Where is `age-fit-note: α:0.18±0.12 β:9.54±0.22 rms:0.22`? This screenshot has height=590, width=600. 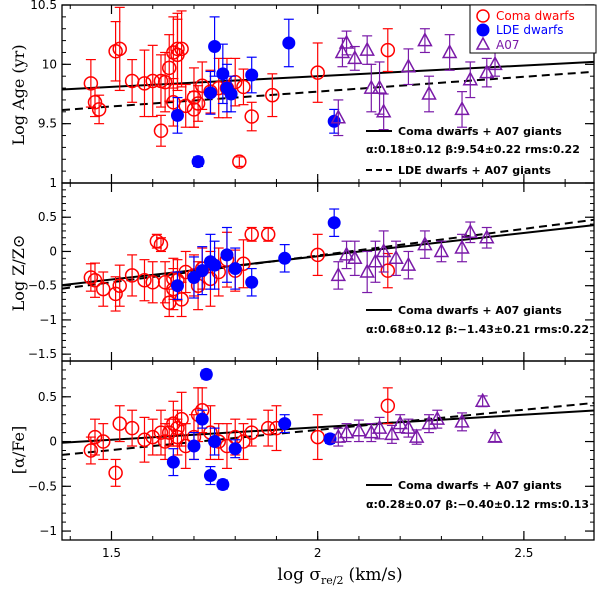
age-fit-note: α:0.18±0.12 β:9.54±0.22 rms:0.22 is located at coordinates (473, 149).